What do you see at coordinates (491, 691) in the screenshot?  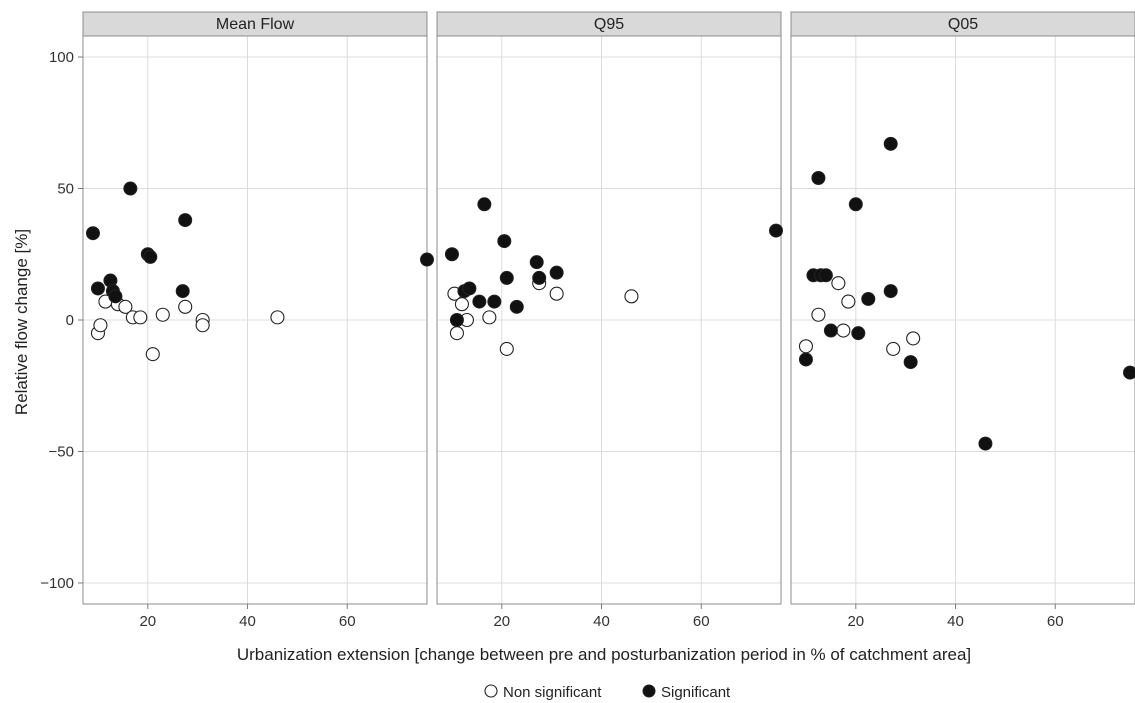 I see `legend-marker-non-significant` at bounding box center [491, 691].